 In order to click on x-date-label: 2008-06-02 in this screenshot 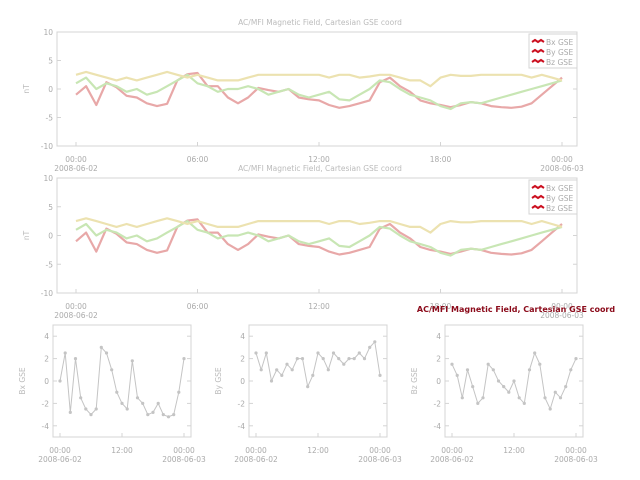, I will do `click(76, 168)`.